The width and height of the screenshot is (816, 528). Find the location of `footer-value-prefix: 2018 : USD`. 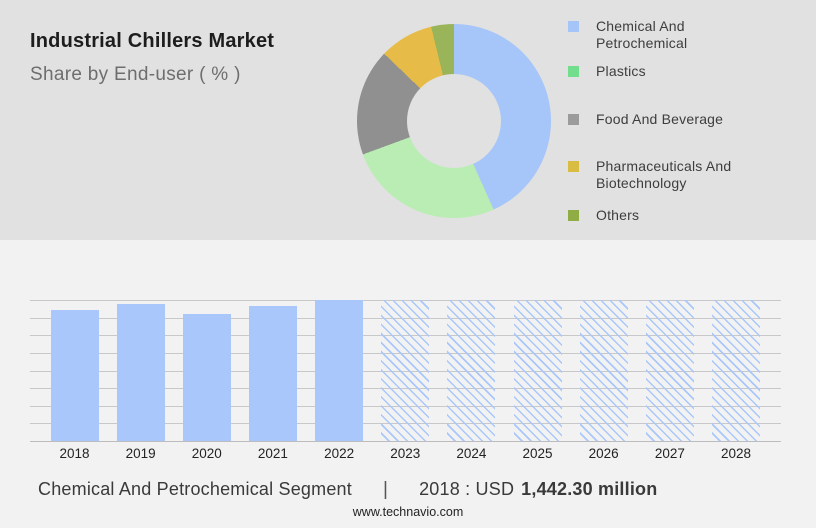

footer-value-prefix: 2018 : USD is located at coordinates (467, 489).